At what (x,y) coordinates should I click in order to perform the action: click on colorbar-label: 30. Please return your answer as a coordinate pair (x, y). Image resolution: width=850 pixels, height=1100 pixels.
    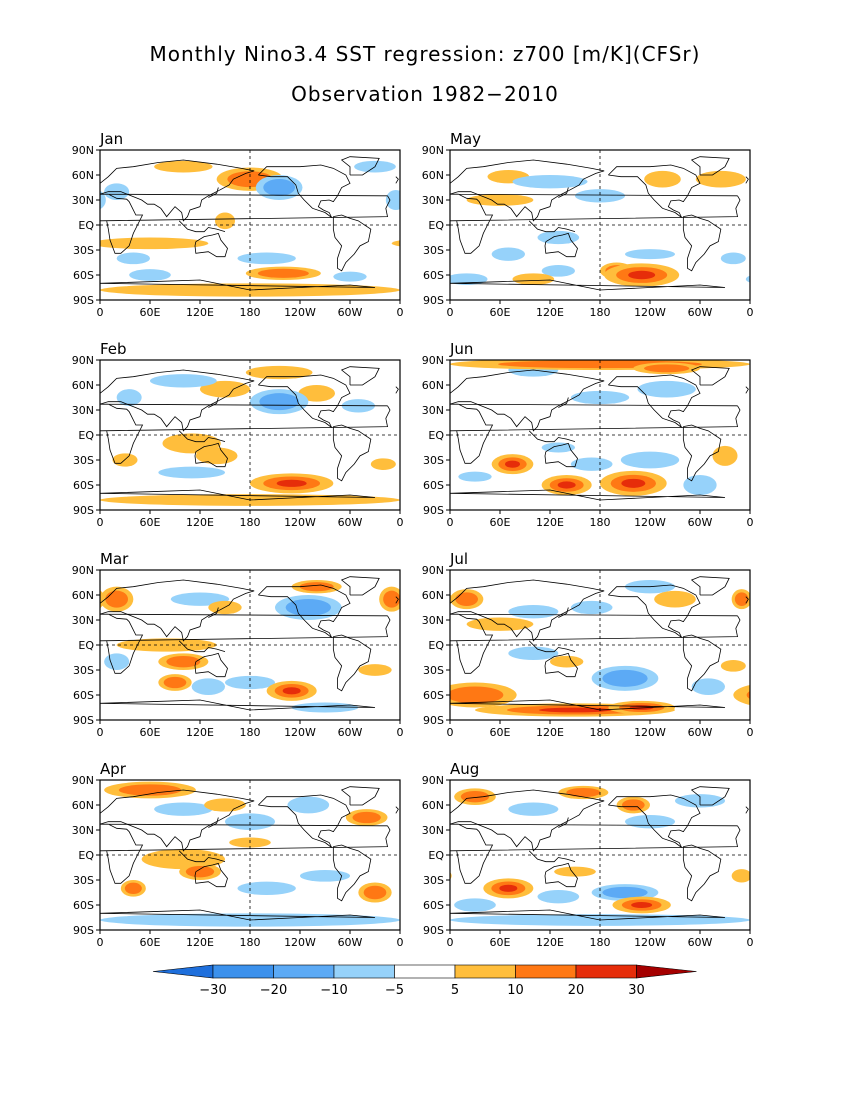
    Looking at the image, I should click on (636, 990).